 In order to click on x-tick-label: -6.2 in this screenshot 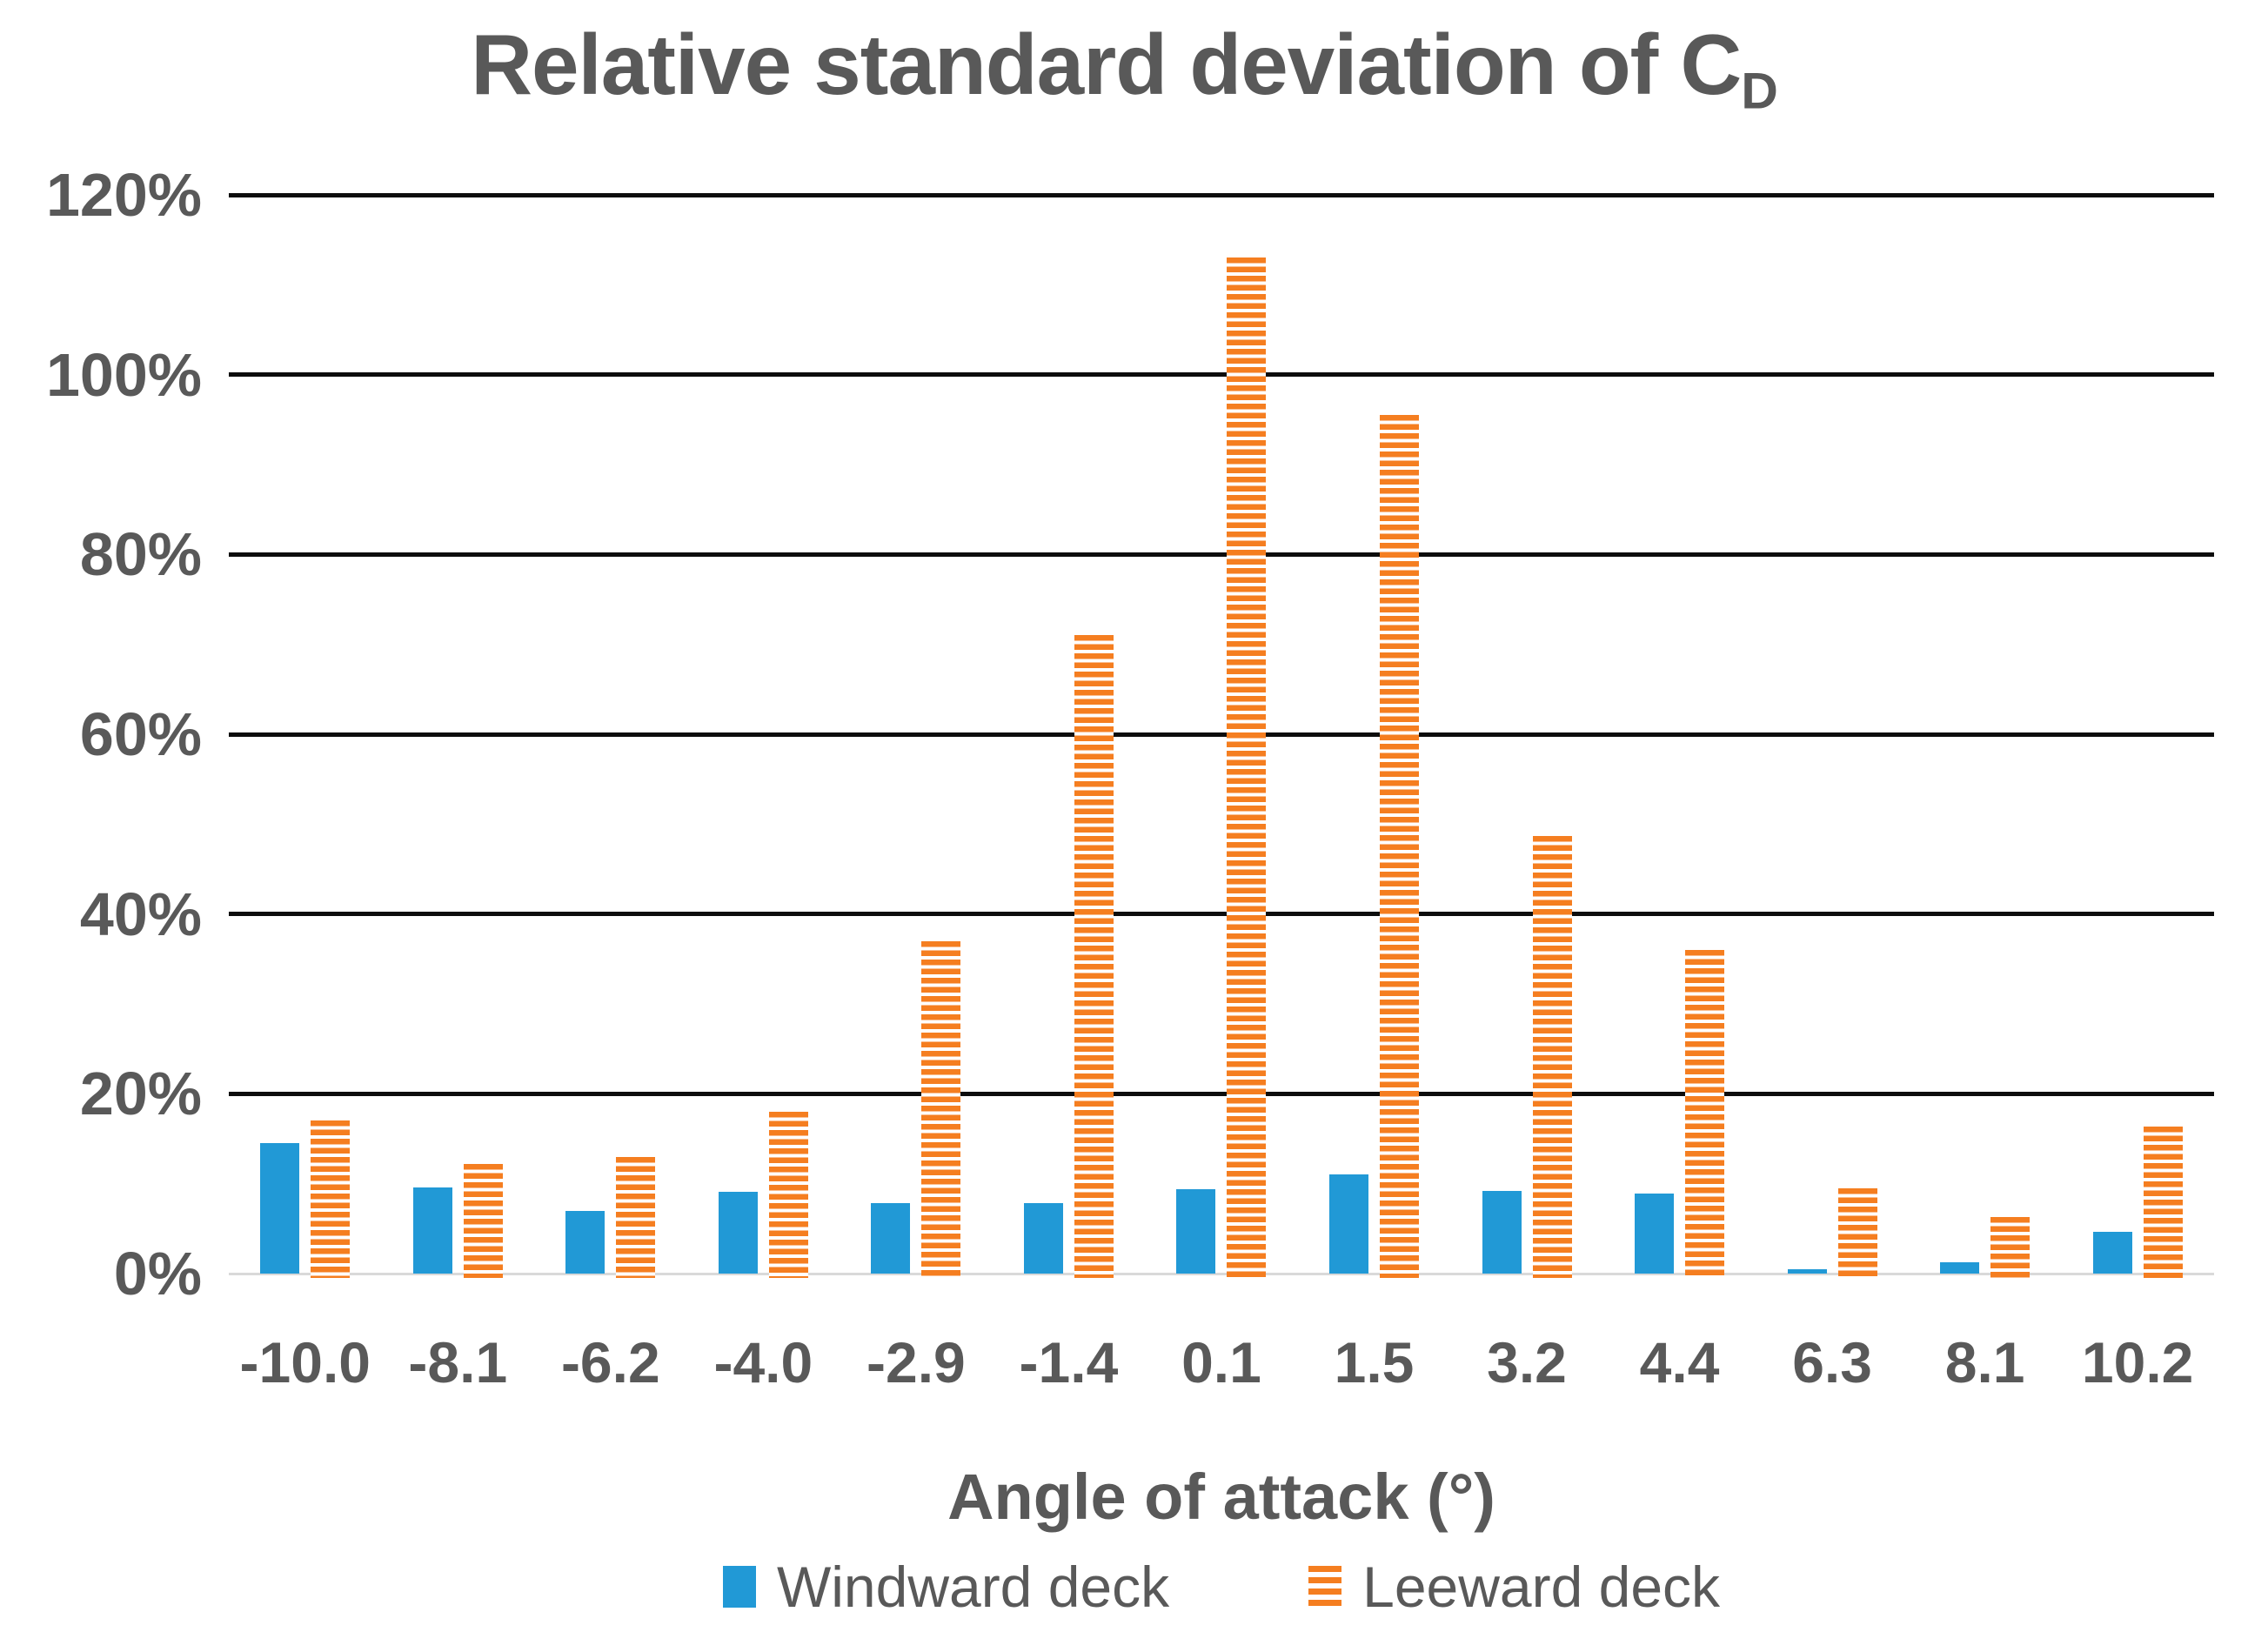, I will do `click(610, 1362)`.